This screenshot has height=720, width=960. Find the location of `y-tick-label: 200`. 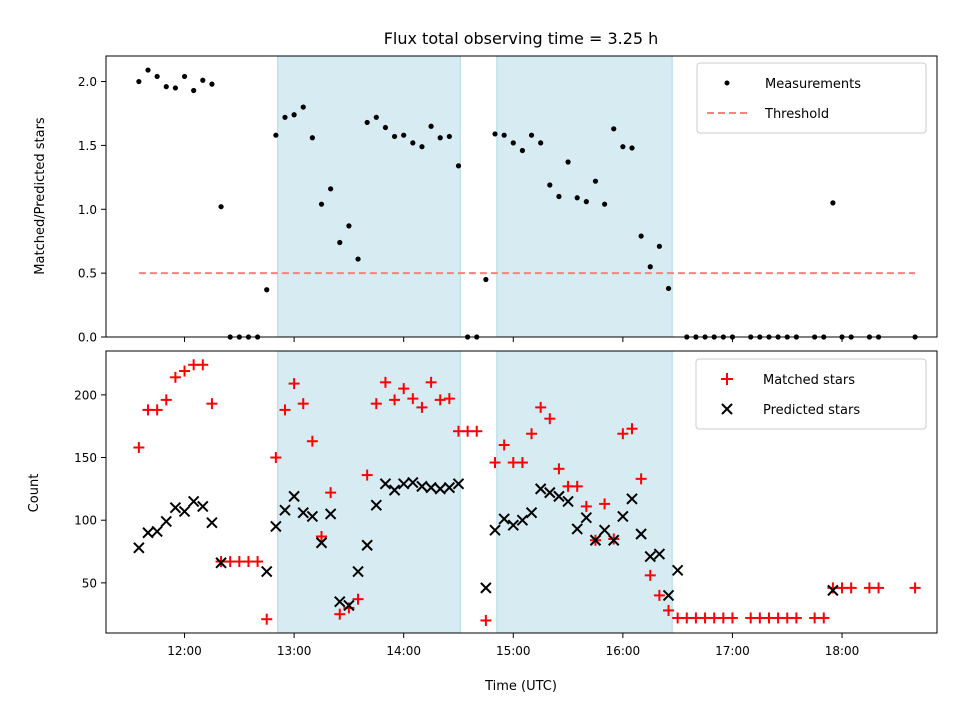

y-tick-label: 200 is located at coordinates (85, 395).